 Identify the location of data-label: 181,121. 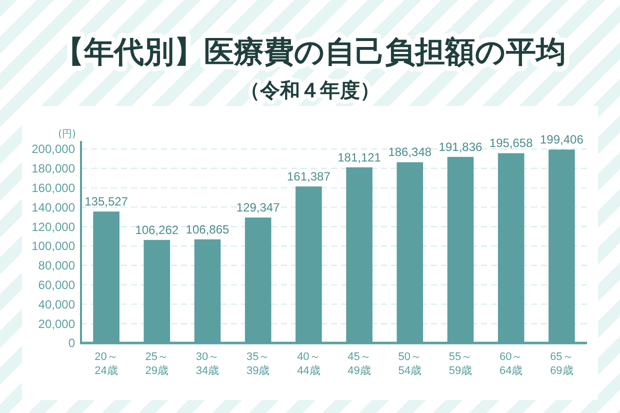
(360, 157).